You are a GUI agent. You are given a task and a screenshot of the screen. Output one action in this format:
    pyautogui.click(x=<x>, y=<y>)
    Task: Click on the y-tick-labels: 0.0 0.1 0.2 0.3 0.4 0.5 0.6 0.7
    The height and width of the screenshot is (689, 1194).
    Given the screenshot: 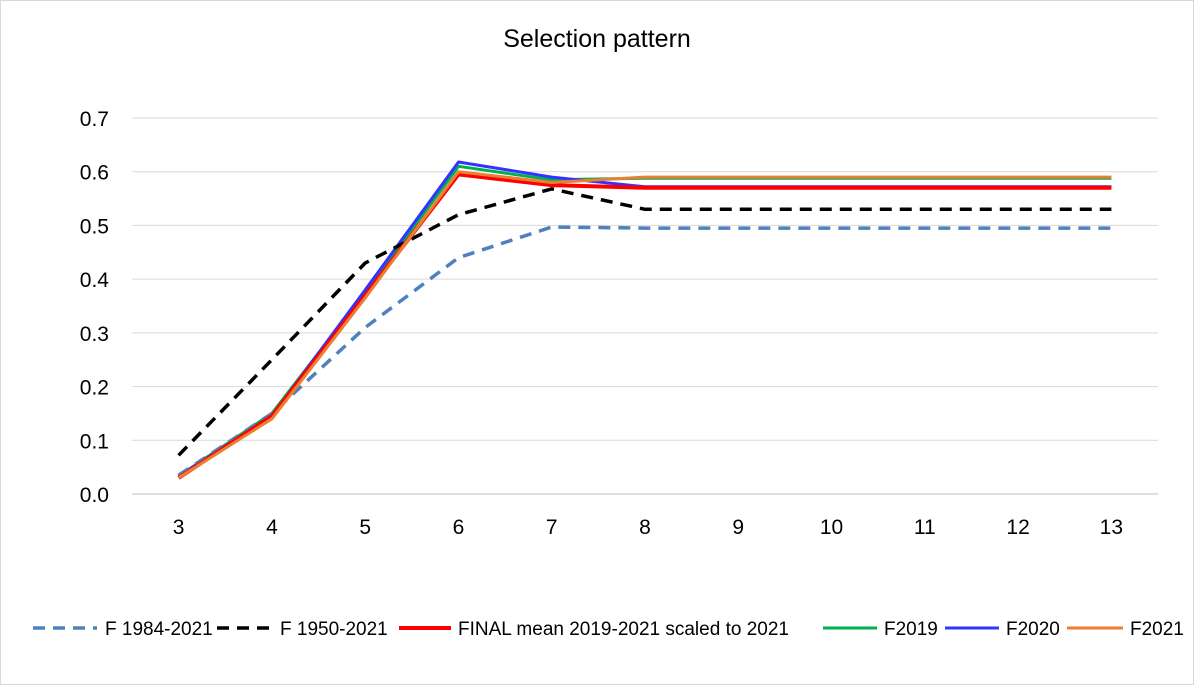 What is the action you would take?
    pyautogui.click(x=95, y=307)
    